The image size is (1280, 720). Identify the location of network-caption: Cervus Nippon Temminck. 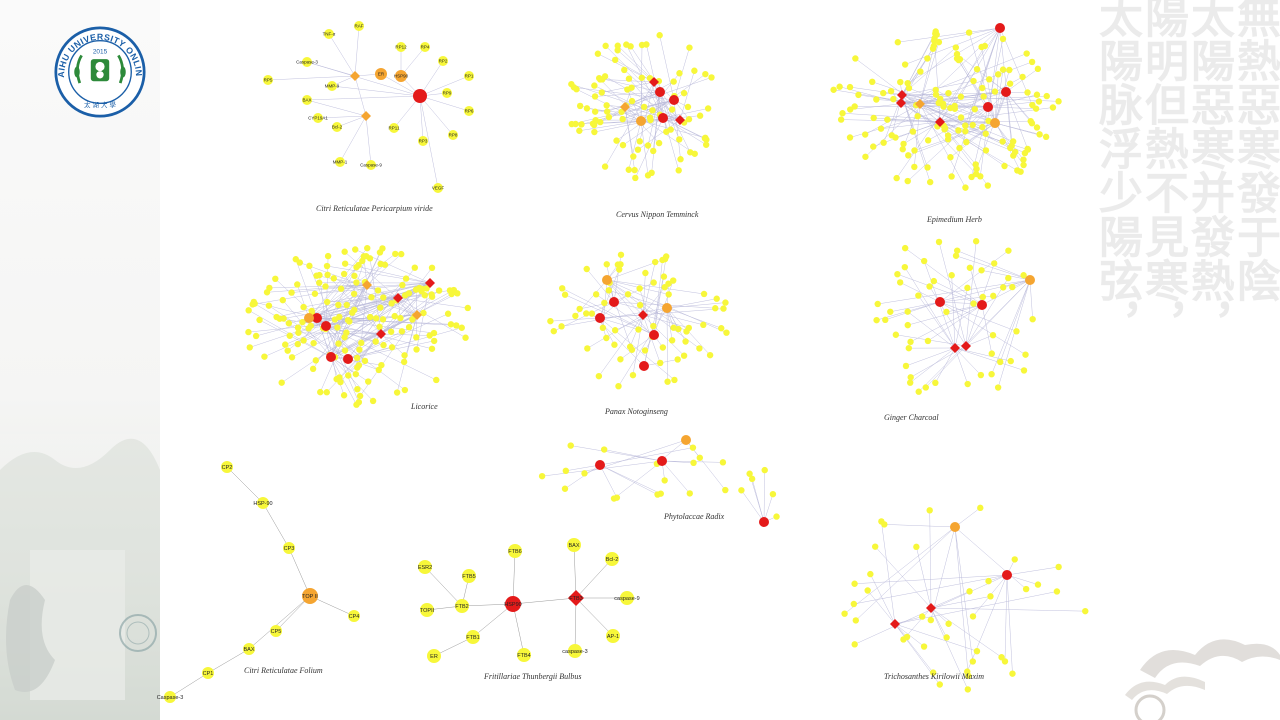
(657, 214).